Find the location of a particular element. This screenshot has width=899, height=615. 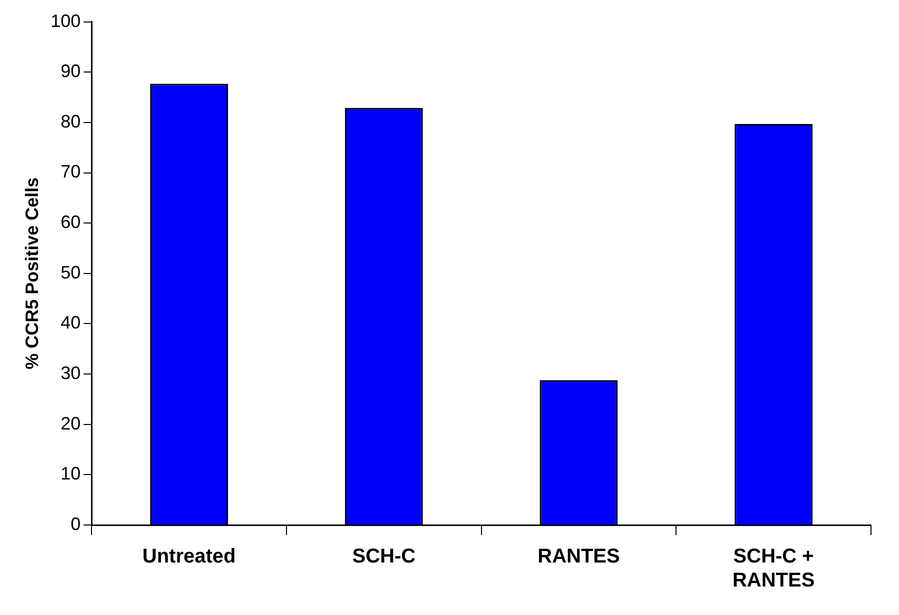

x-tick-label: SCH-C is located at coordinates (384, 557).